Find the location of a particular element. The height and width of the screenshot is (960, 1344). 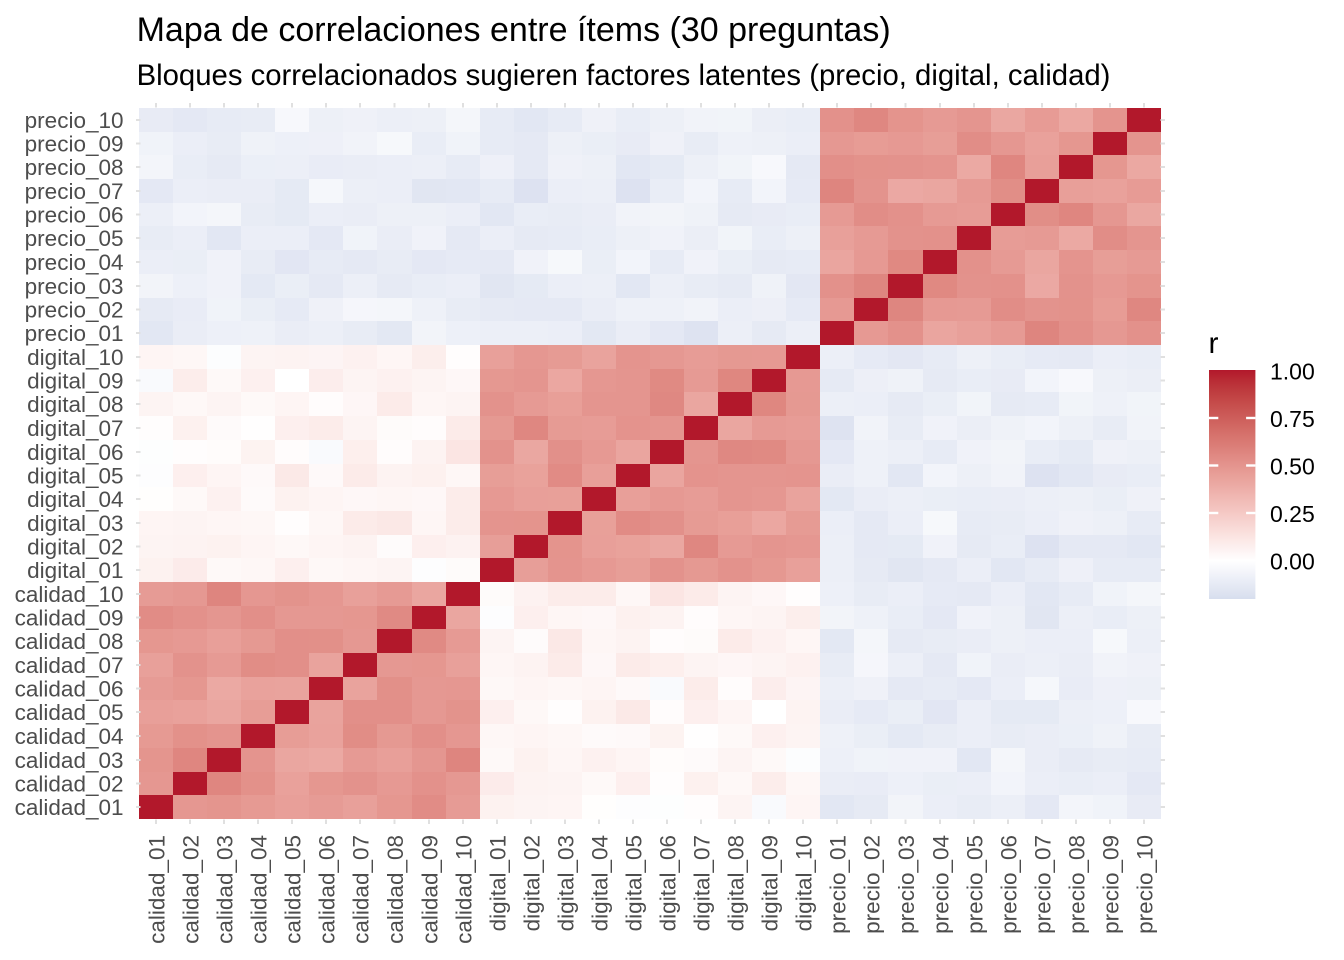

svg-text: 0.00 is located at coordinates (1292, 562).